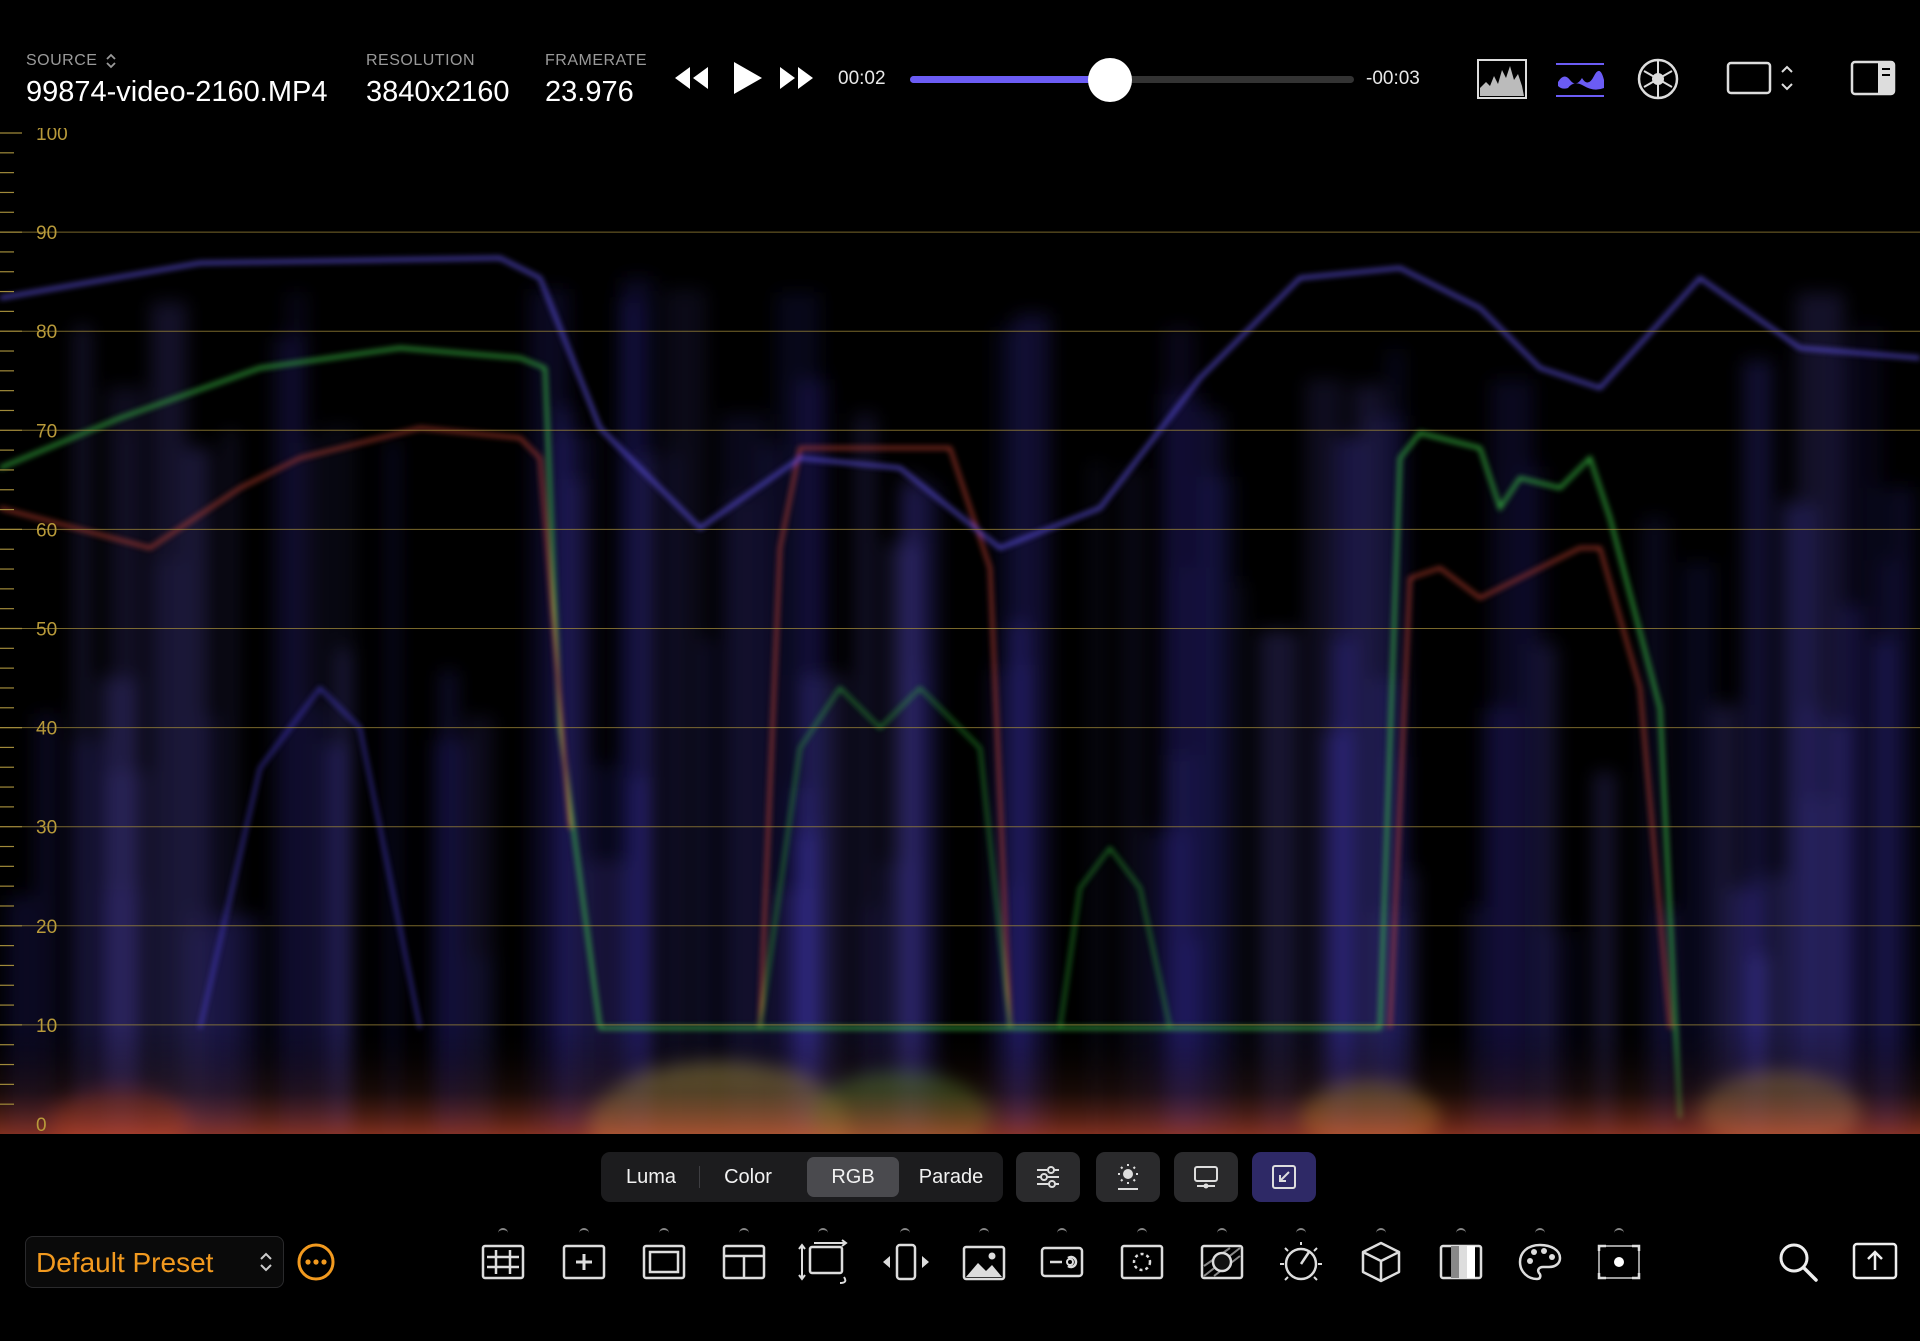 Image resolution: width=1920 pixels, height=1341 pixels. What do you see at coordinates (802, 1177) in the screenshot?
I see `scope-mode-selector: Luma Color RGB Parade` at bounding box center [802, 1177].